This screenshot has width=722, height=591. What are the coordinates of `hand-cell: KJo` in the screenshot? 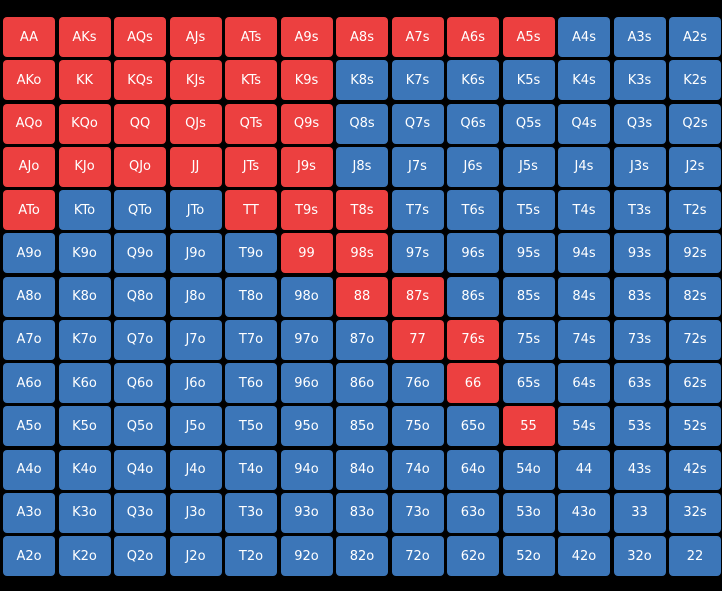 It's located at (84, 166).